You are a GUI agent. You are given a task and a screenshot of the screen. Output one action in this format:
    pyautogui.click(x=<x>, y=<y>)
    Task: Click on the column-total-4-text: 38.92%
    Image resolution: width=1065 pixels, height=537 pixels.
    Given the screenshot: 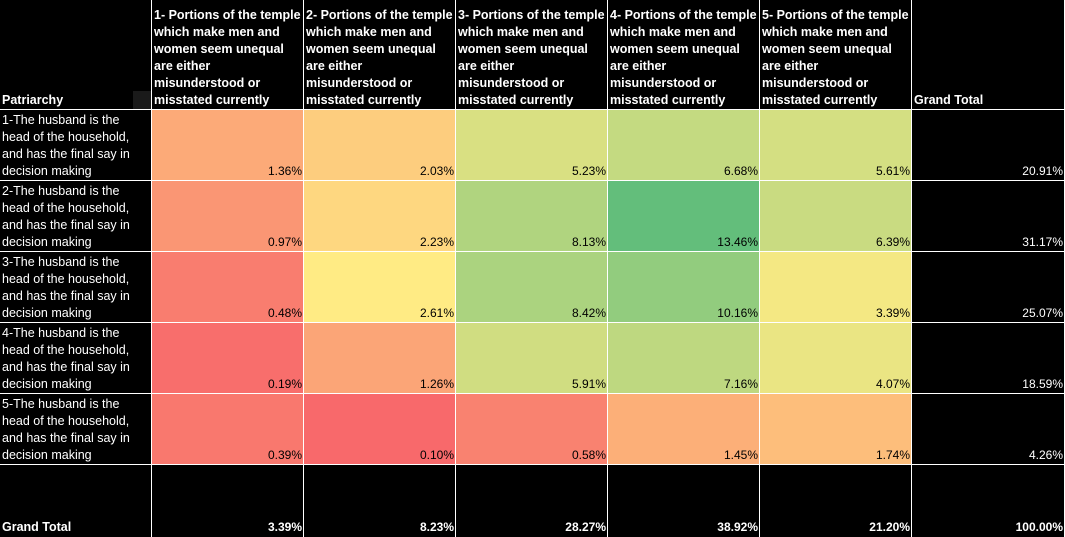 What is the action you would take?
    pyautogui.click(x=737, y=527)
    